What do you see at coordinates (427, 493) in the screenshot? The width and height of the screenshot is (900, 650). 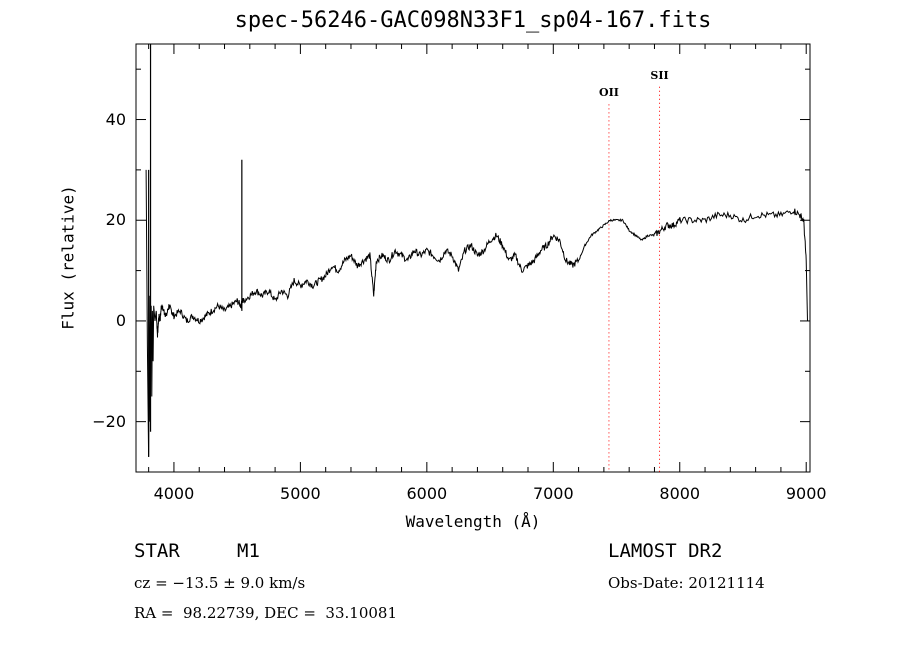 I see `x-tick-label: 6000` at bounding box center [427, 493].